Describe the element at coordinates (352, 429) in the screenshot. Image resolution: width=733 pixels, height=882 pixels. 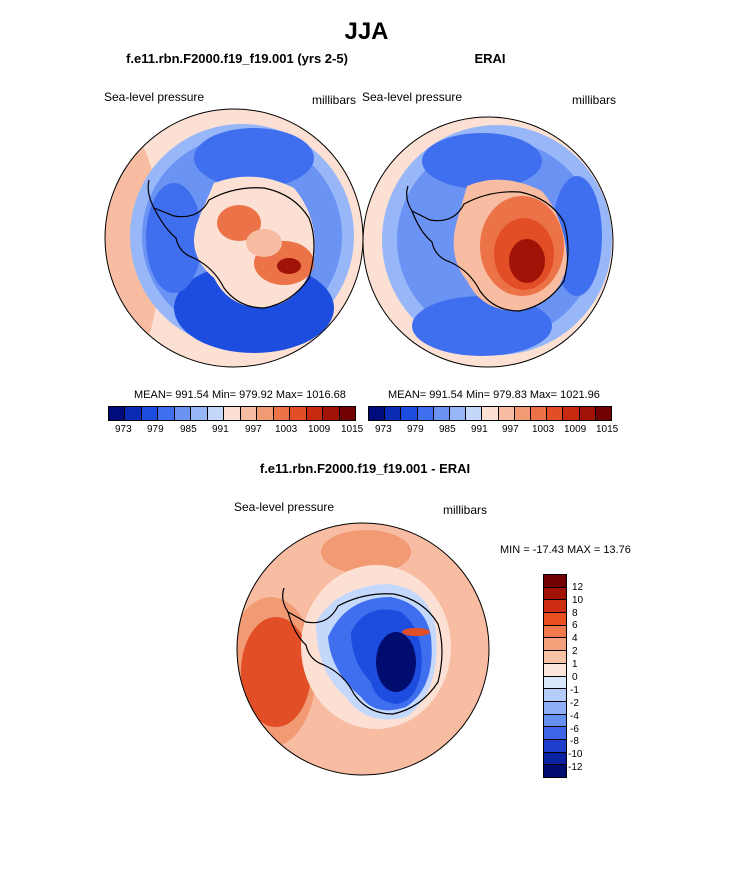
I see `left-tick: 1015` at that location.